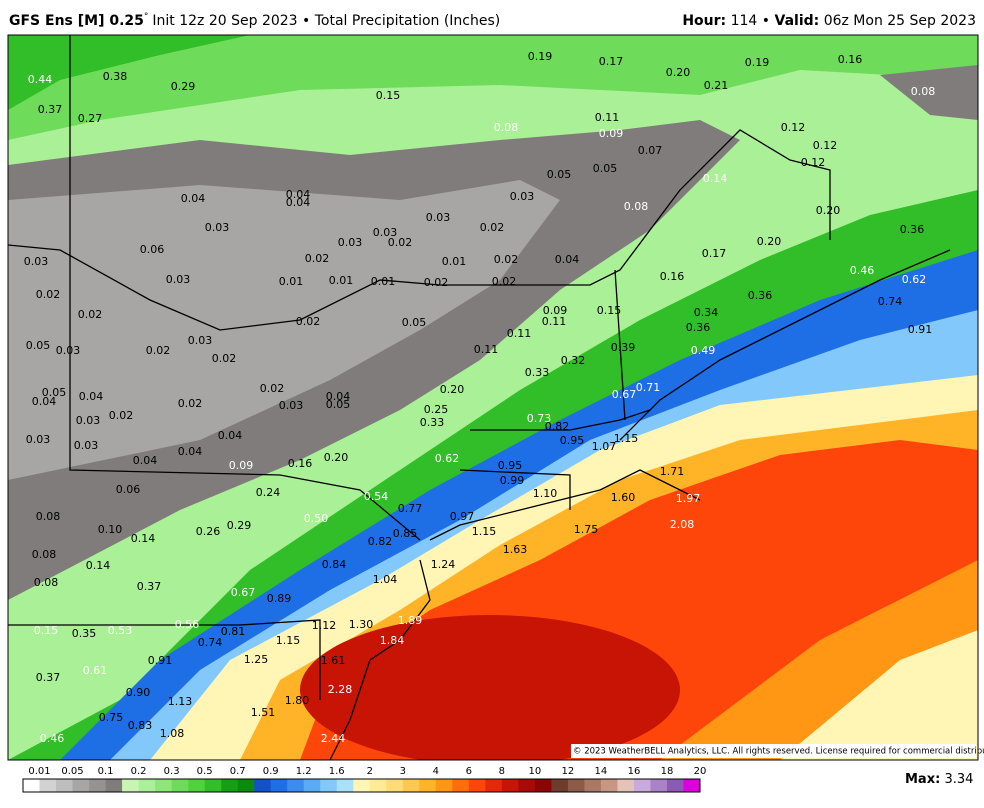 The height and width of the screenshot is (808, 984). What do you see at coordinates (110, 529) in the screenshot?
I see `point-value: 0.10` at bounding box center [110, 529].